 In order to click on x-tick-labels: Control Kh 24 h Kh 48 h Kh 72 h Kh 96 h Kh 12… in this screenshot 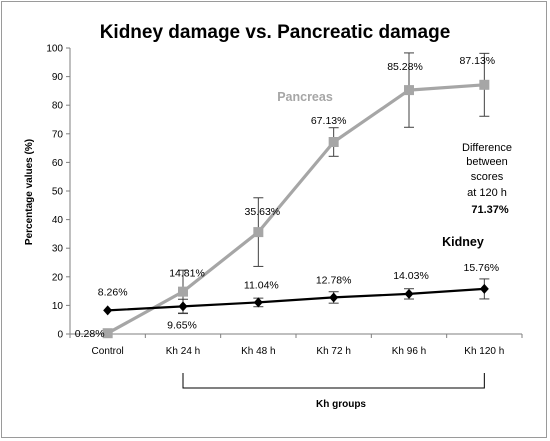, I will do `click(298, 351)`.